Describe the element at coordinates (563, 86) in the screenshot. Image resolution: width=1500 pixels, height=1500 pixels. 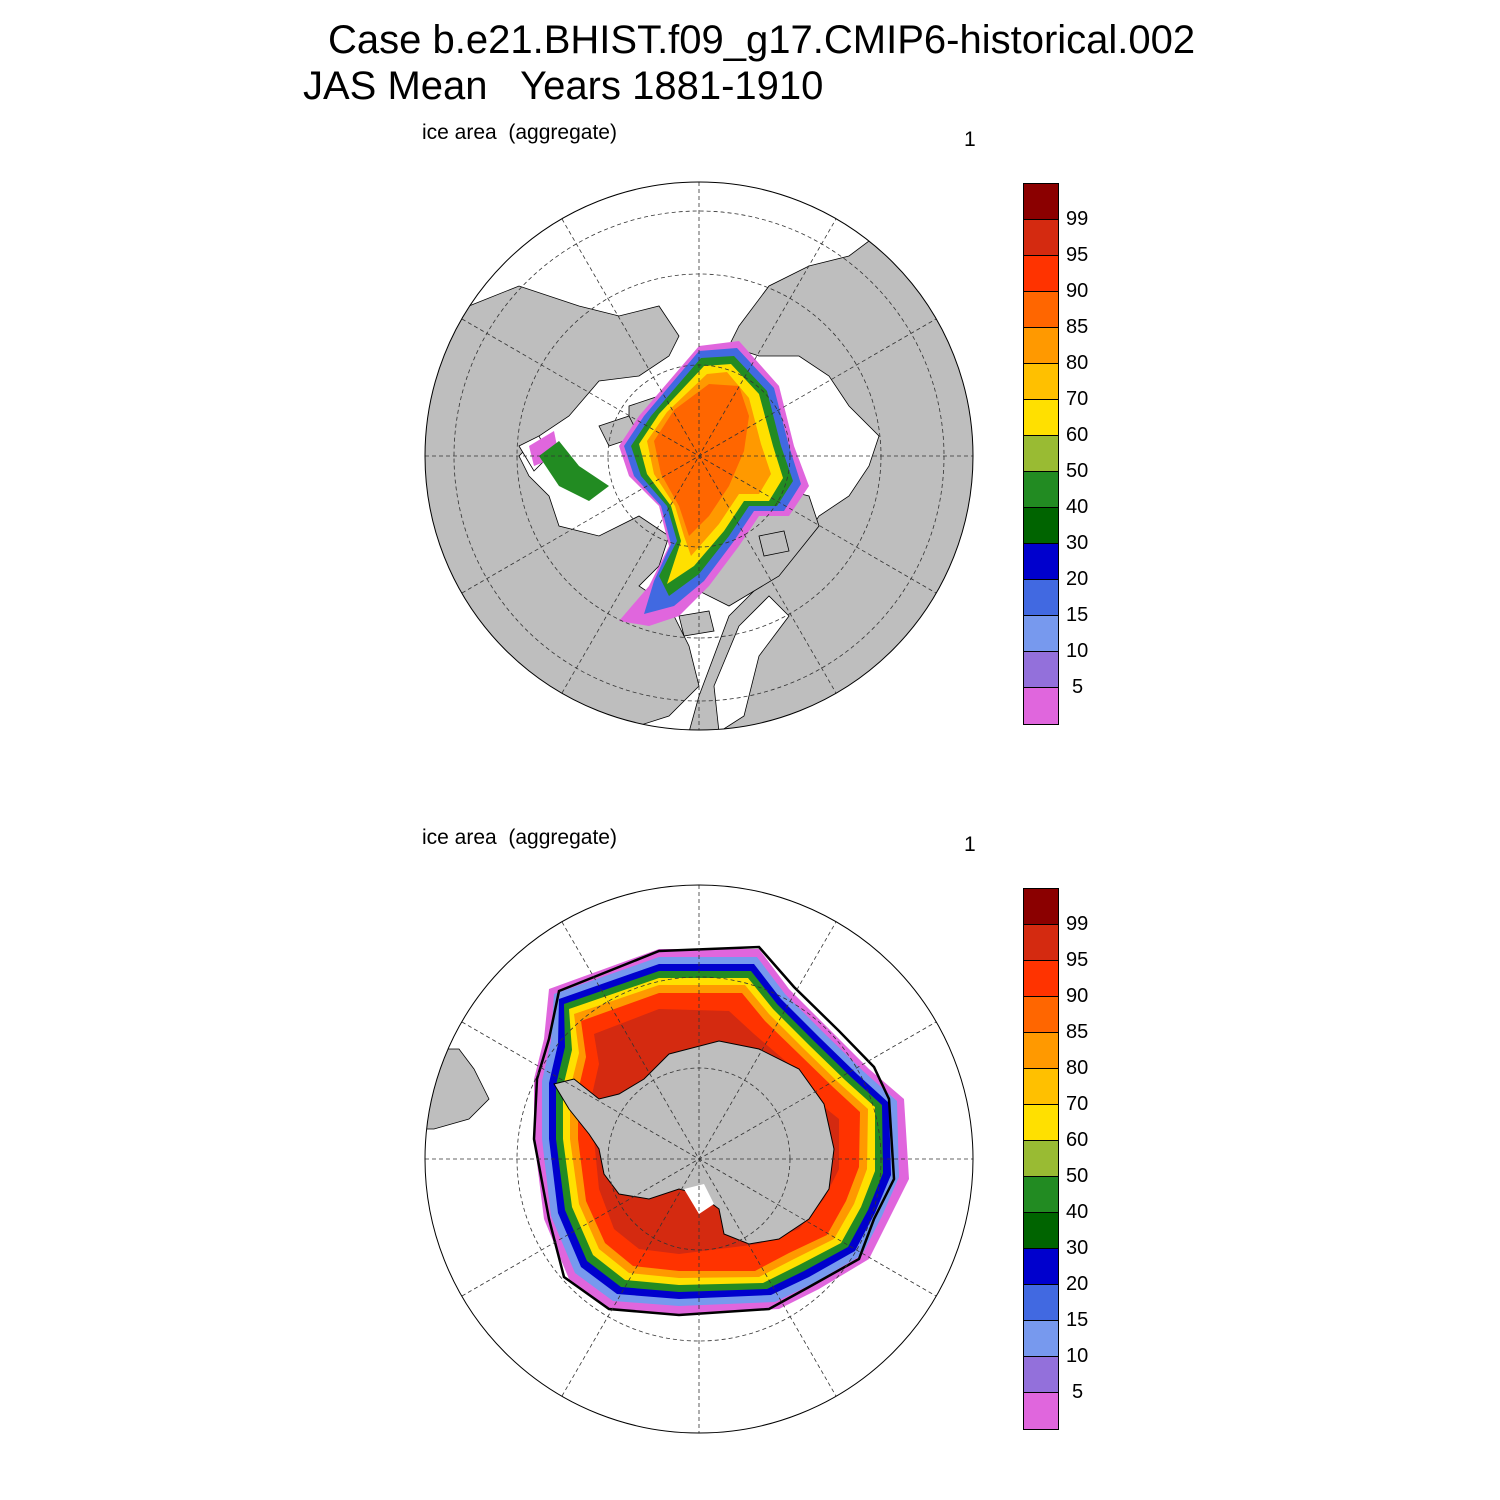
I see `figure-title-line2: JAS Mean Years 1881-1910` at that location.